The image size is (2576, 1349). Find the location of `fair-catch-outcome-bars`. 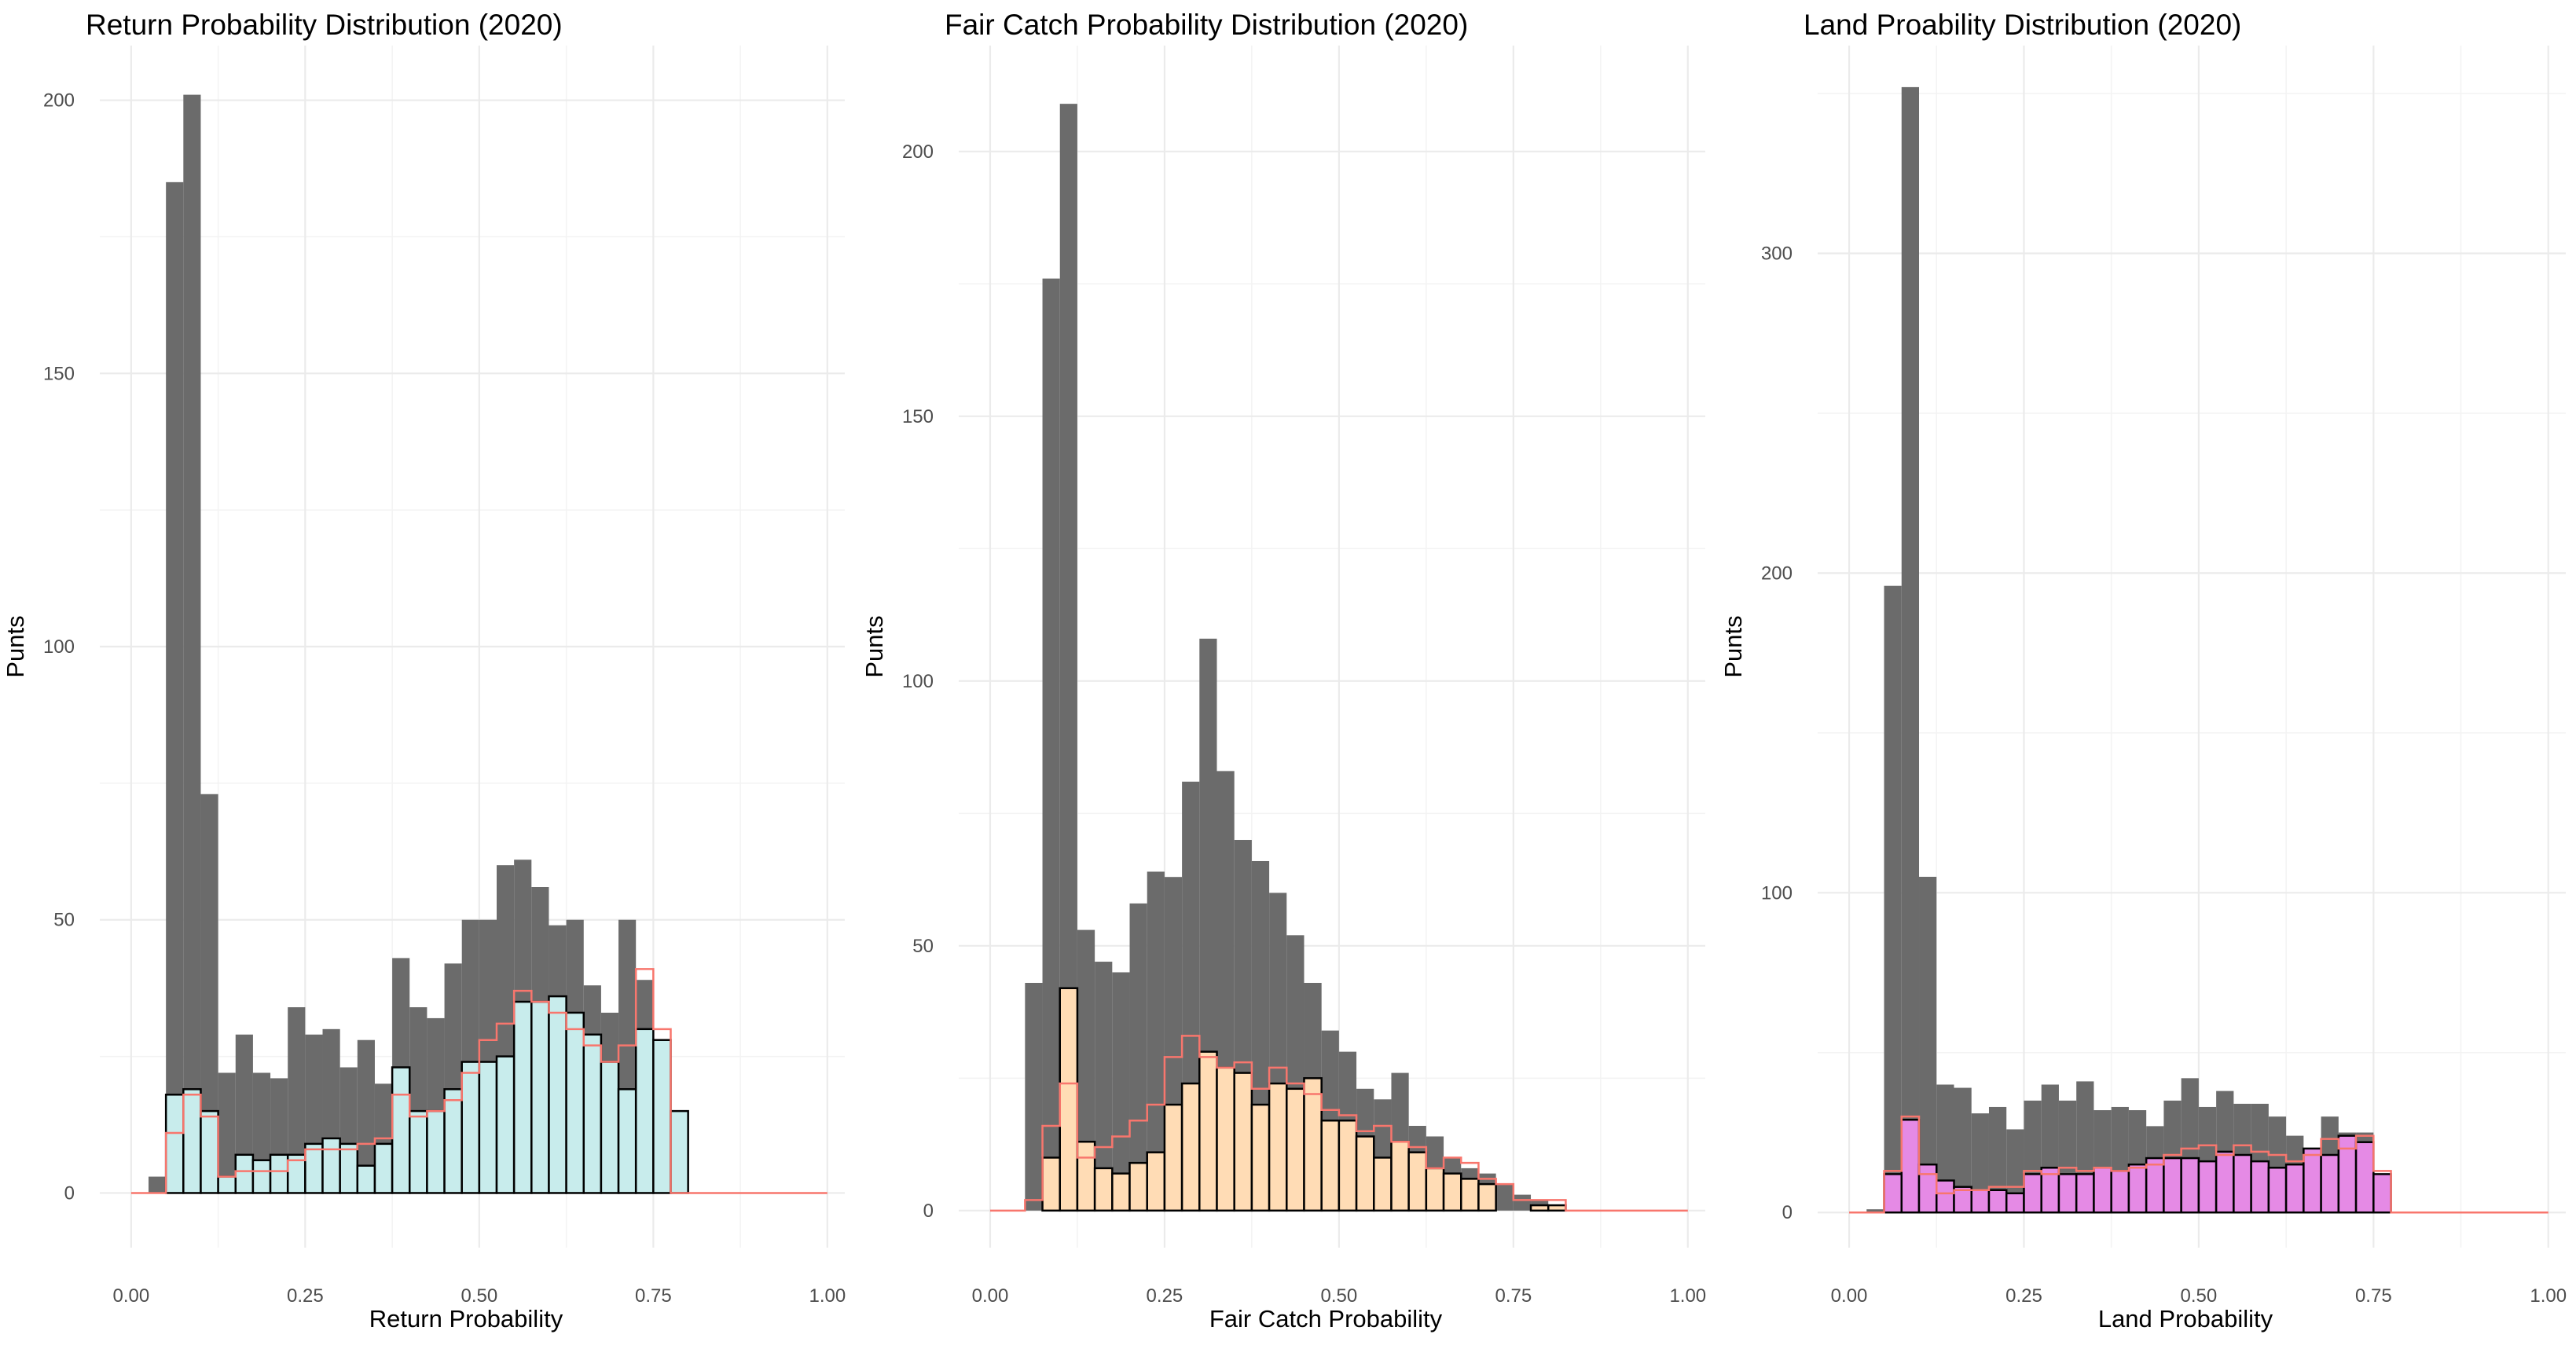

fair-catch-outcome-bars is located at coordinates (1304, 1099).